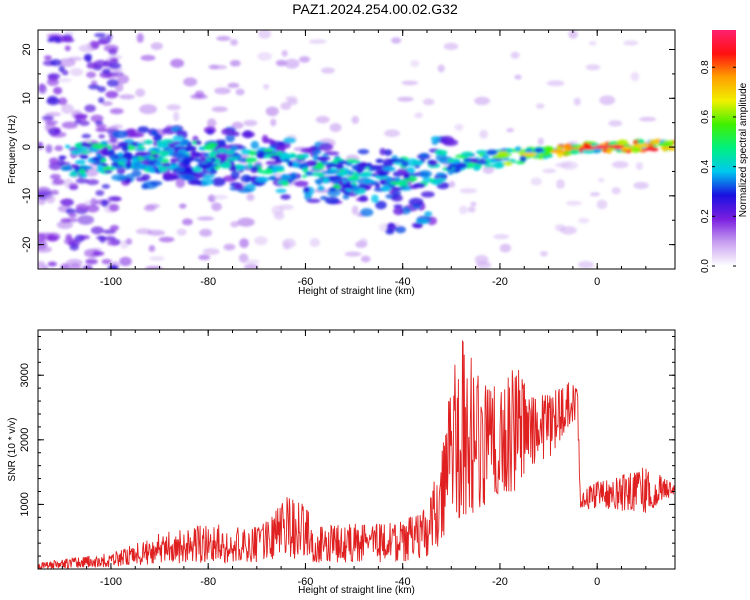 The height and width of the screenshot is (600, 750). What do you see at coordinates (597, 282) in the screenshot?
I see `top-x-tick-label: 0` at bounding box center [597, 282].